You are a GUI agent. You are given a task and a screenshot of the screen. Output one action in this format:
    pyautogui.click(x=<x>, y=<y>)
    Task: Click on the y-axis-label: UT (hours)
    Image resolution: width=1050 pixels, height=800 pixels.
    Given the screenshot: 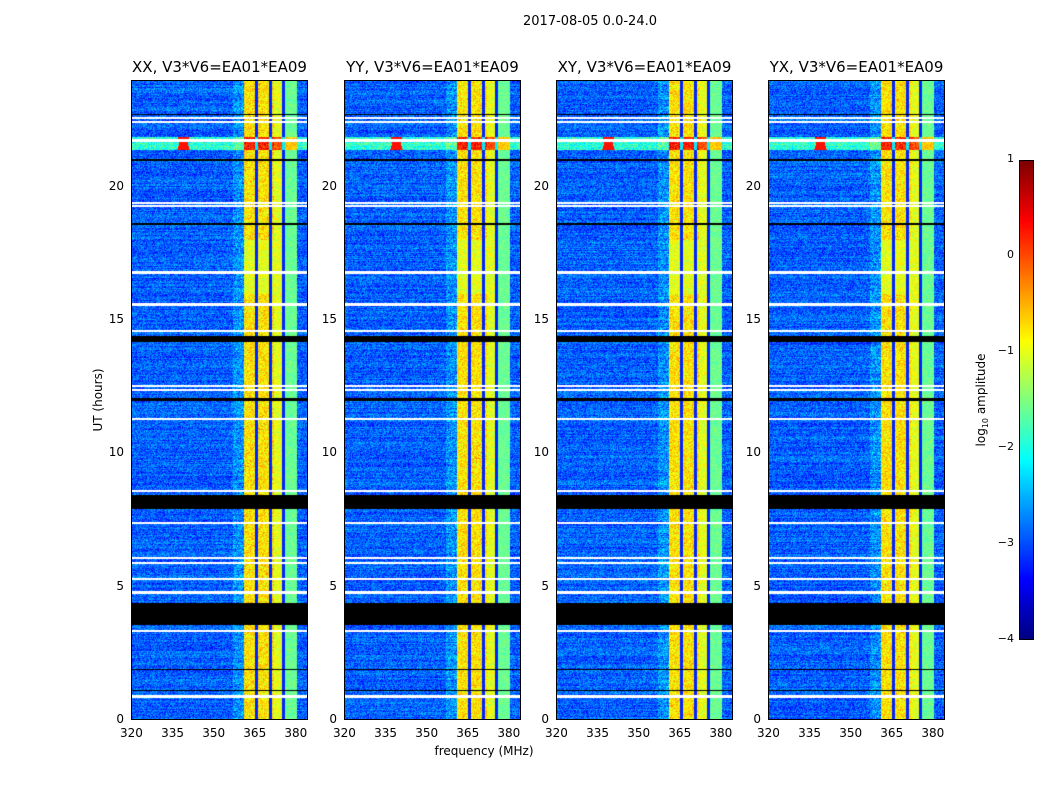 What is the action you would take?
    pyautogui.click(x=98, y=400)
    